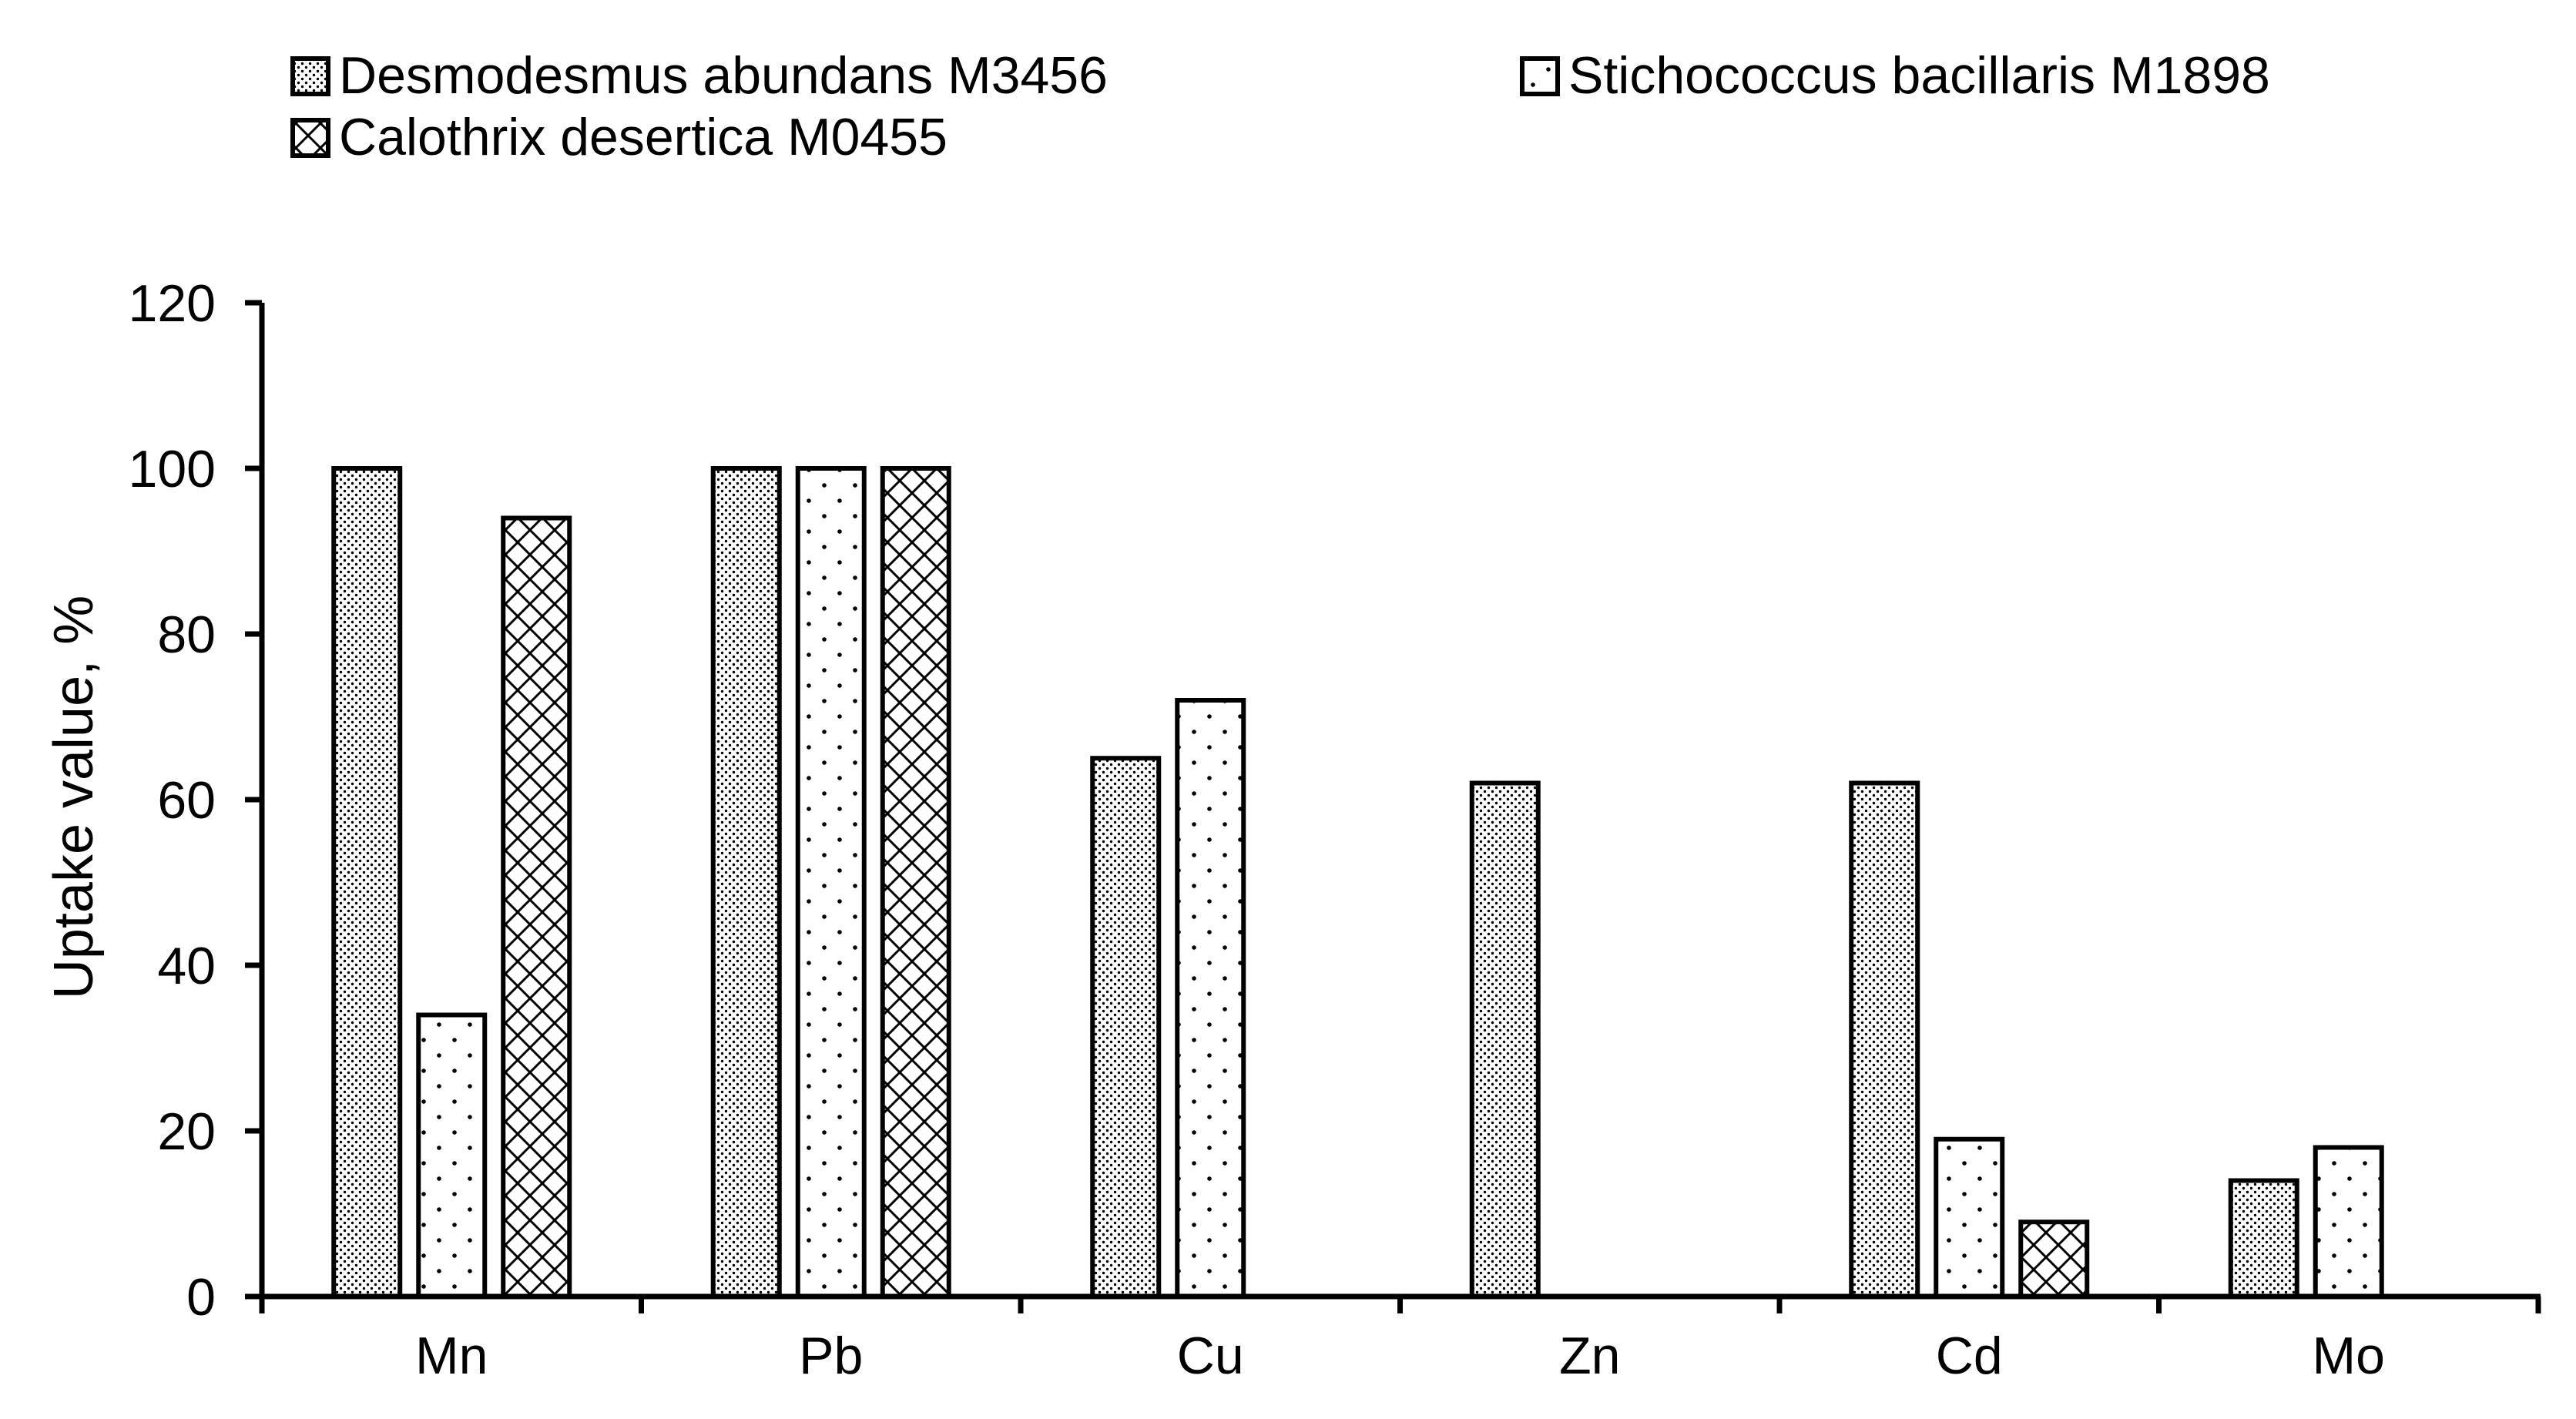 This screenshot has height=1419, width=2576. What do you see at coordinates (74, 797) in the screenshot?
I see `y-axis-title: Uptake value, %` at bounding box center [74, 797].